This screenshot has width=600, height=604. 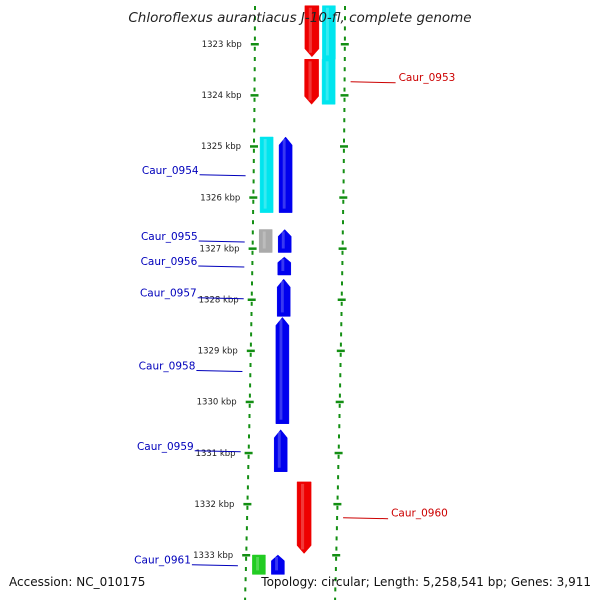 What do you see at coordinates (419, 514) in the screenshot?
I see `gene-label-caur-0960: Caur_0960` at bounding box center [419, 514].